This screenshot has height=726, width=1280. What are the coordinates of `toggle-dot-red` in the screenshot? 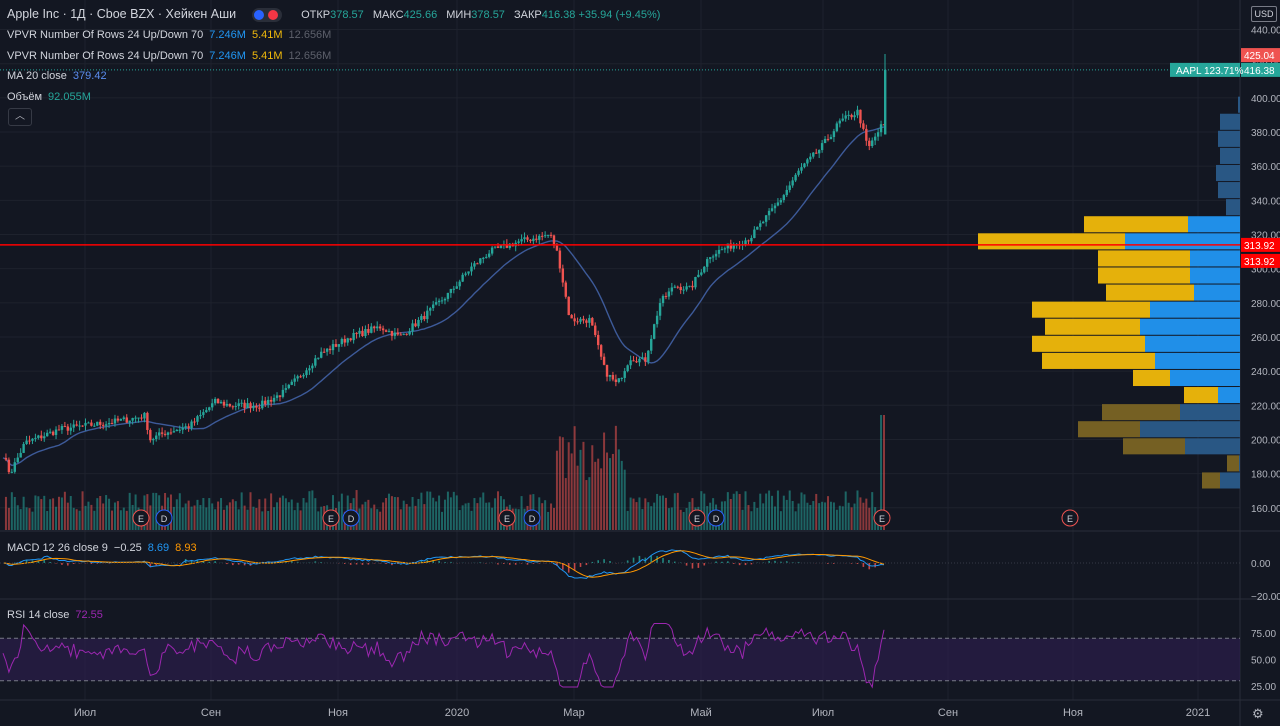 It's located at (272, 14).